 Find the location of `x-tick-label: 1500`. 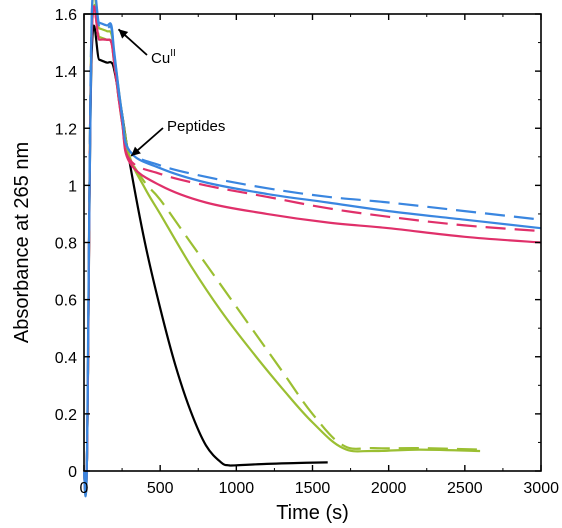

x-tick-label: 1500 is located at coordinates (313, 488).